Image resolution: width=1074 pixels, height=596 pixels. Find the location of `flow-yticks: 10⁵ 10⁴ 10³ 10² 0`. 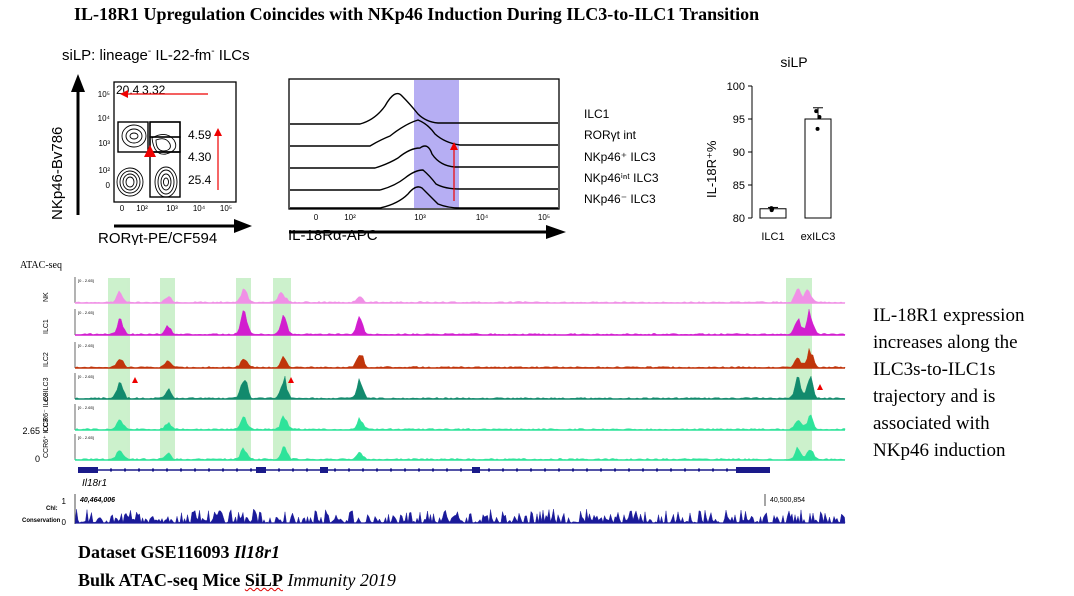

flow-yticks: 10⁵ 10⁴ 10³ 10² 0 is located at coordinates (104, 140).